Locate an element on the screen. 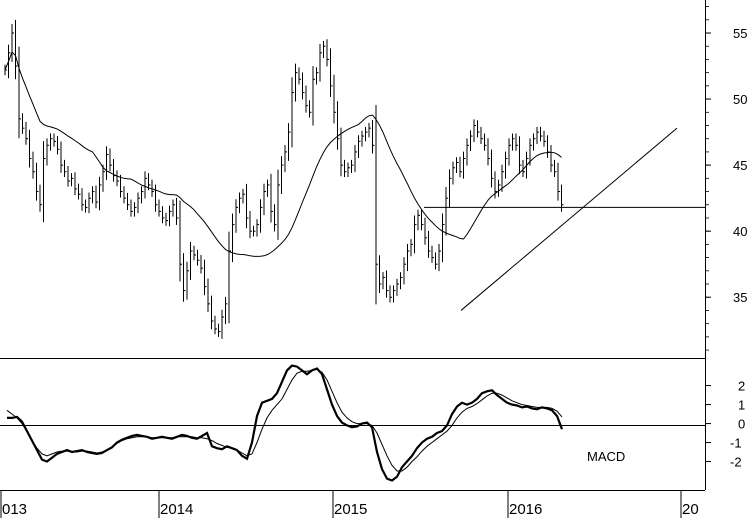 Image resolution: width=752 pixels, height=518 pixels. price-axis: 35 40 45 50 55 is located at coordinates (726, 178).